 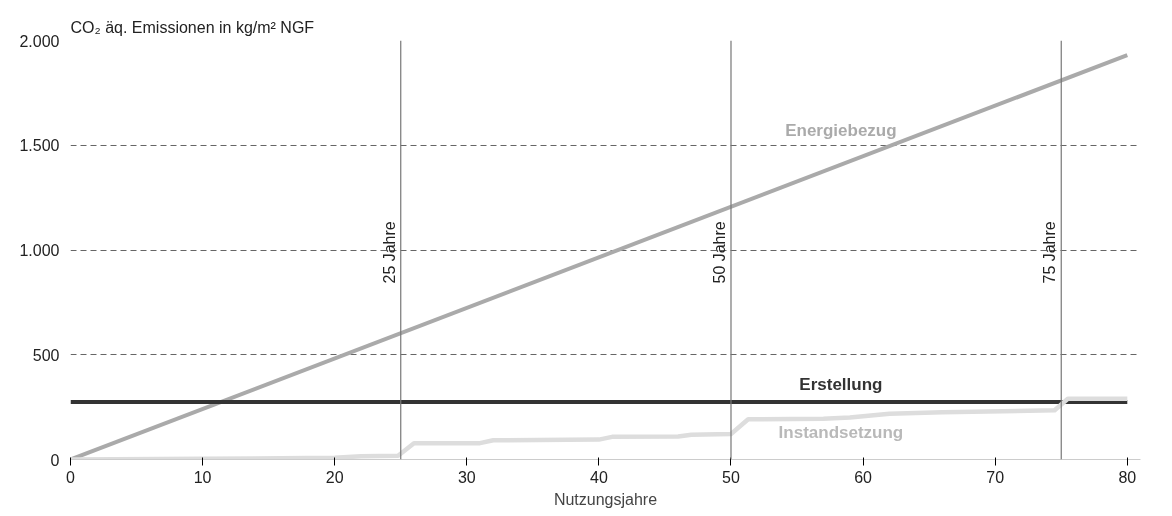 I want to click on x-tick-label: 20, so click(x=334, y=477).